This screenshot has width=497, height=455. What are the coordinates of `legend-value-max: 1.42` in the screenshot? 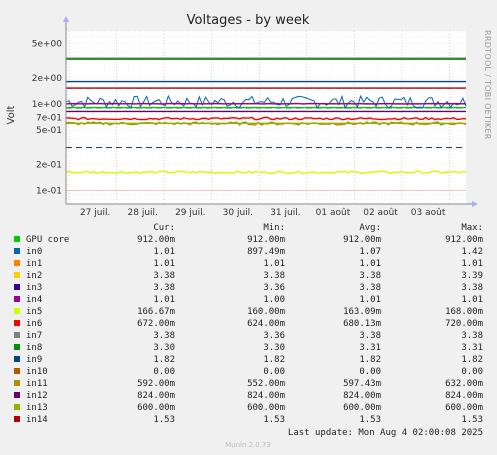 It's located at (472, 252).